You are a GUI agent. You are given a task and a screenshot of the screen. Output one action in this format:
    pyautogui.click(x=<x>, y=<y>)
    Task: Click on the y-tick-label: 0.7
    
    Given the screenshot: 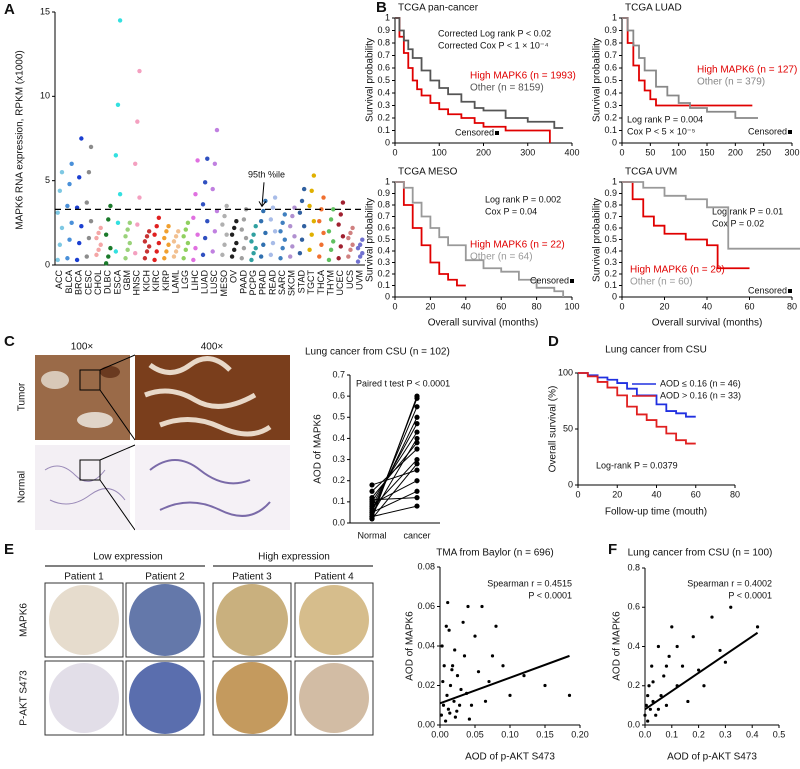 What is the action you would take?
    pyautogui.click(x=610, y=55)
    